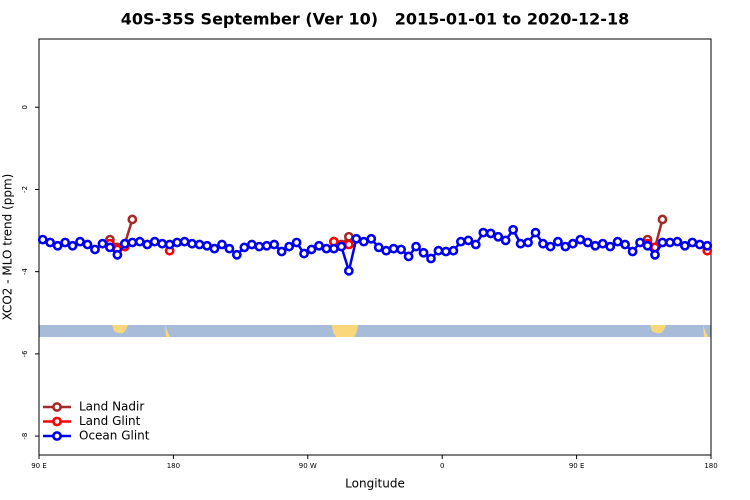 The height and width of the screenshot is (500, 750). What do you see at coordinates (25, 436) in the screenshot?
I see `y-tick-label: -8` at bounding box center [25, 436].